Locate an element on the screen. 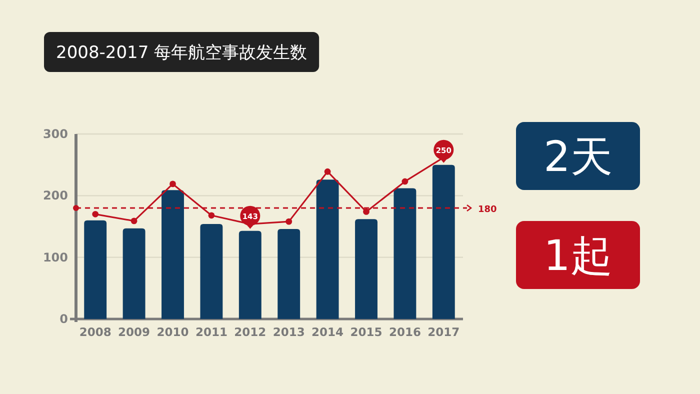  text: 1起 is located at coordinates (578, 255).